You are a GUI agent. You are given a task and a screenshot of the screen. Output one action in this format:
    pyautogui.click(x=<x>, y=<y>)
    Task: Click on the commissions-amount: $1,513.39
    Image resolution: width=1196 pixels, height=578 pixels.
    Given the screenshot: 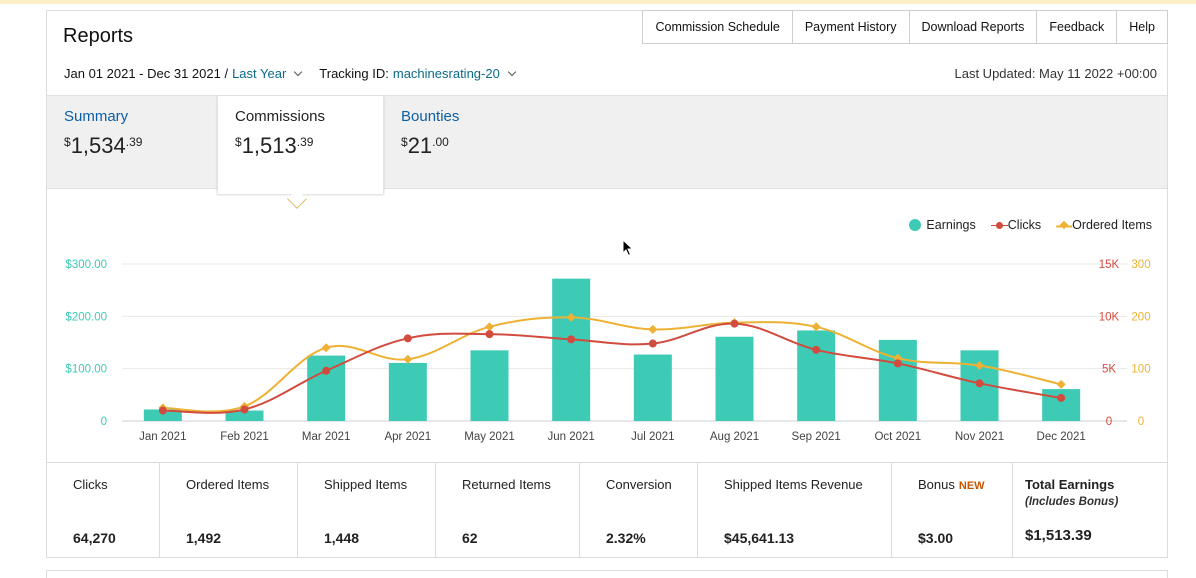 What is the action you would take?
    pyautogui.click(x=300, y=146)
    